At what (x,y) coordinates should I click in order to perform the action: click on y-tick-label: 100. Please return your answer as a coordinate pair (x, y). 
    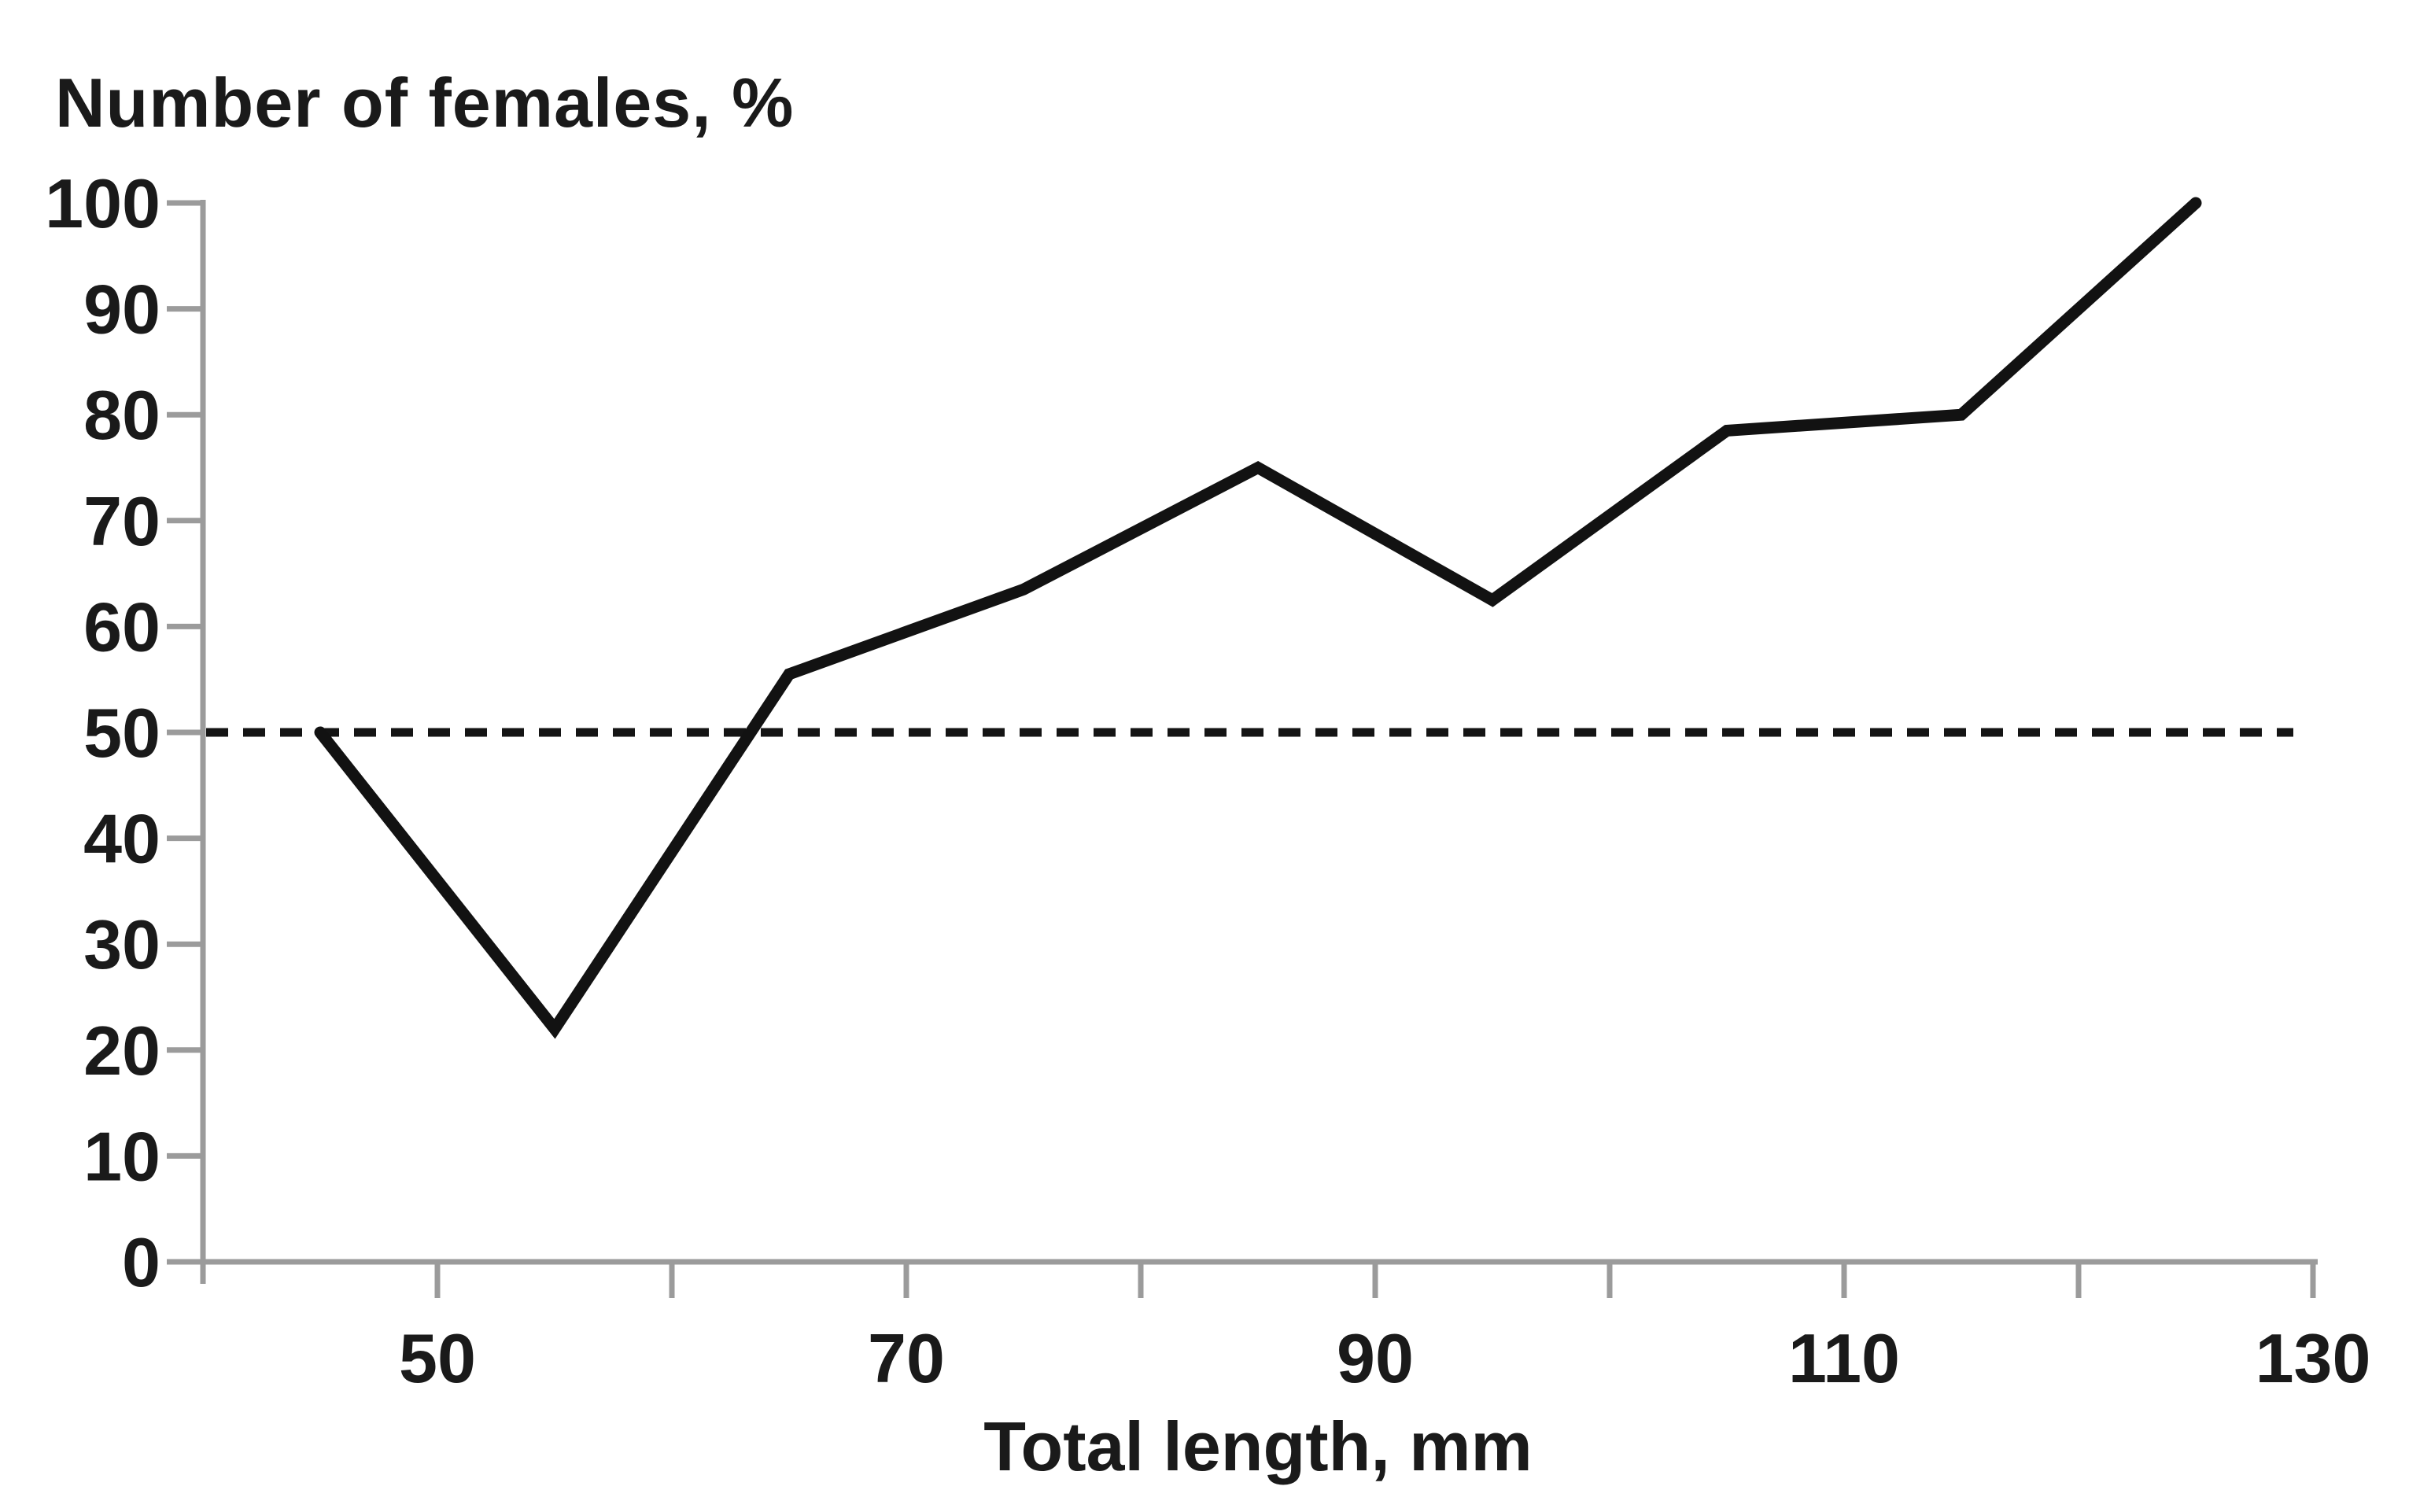
    Looking at the image, I should click on (102, 203).